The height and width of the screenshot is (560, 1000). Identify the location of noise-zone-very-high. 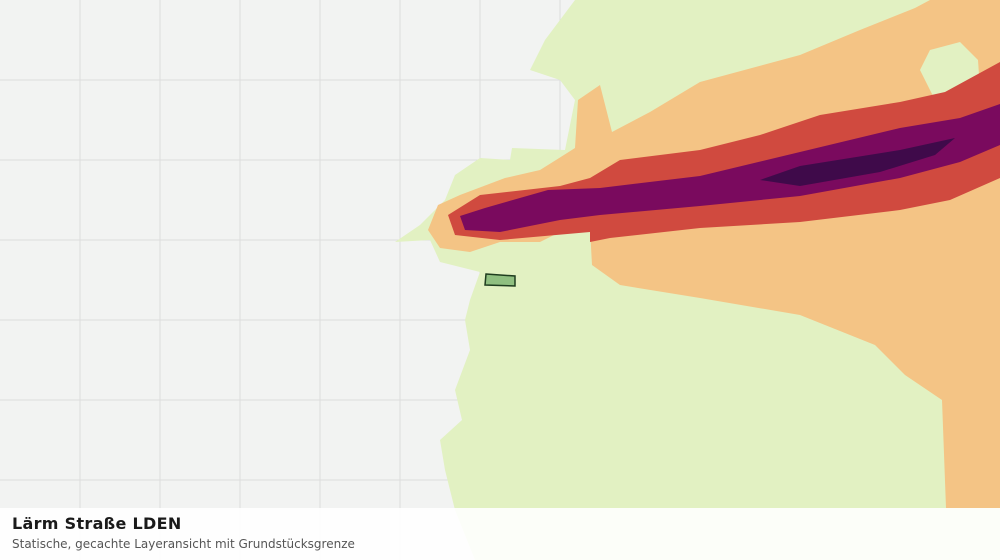
(730, 168).